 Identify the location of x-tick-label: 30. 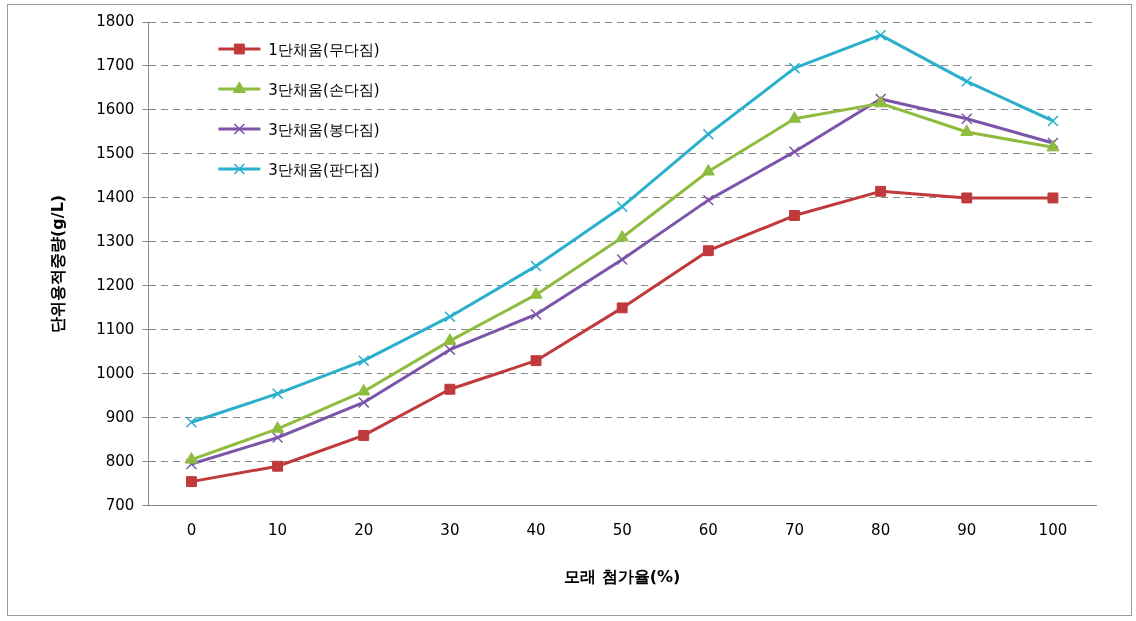
(450, 529).